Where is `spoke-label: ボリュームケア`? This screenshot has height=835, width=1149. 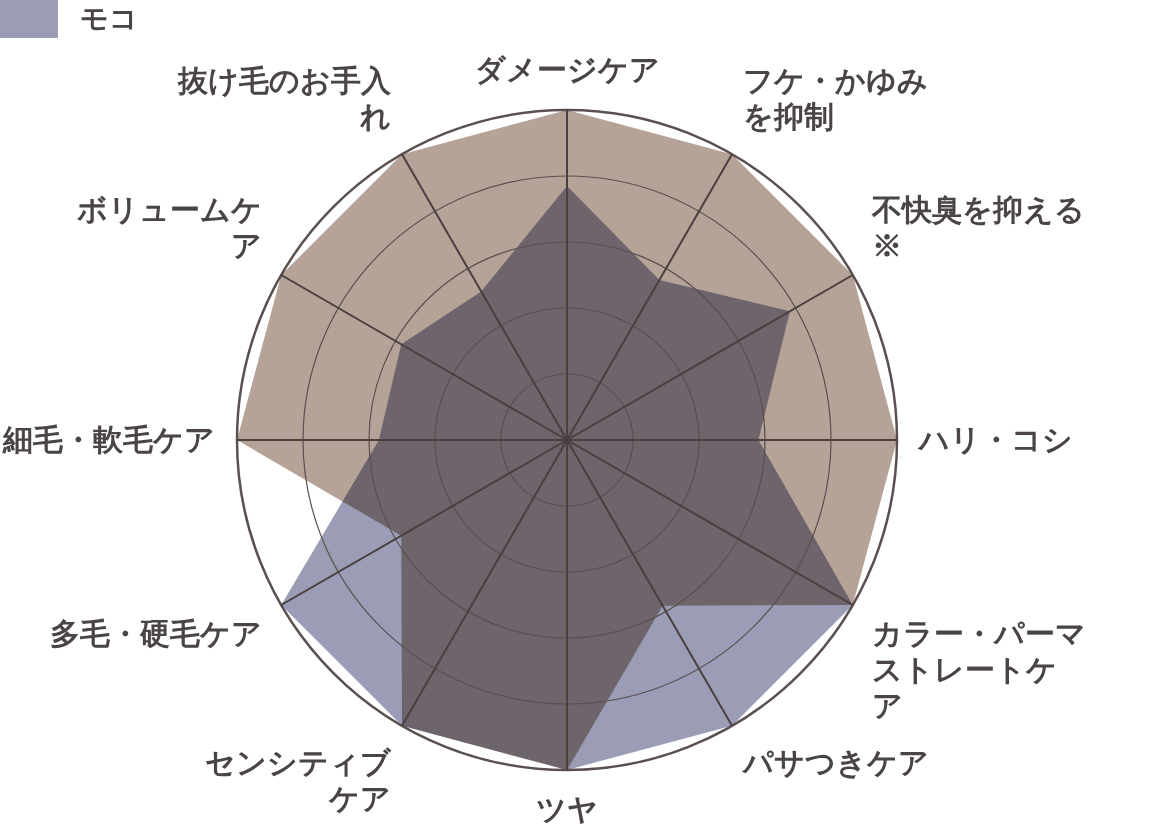
spoke-label: ボリュームケア is located at coordinates (169, 228).